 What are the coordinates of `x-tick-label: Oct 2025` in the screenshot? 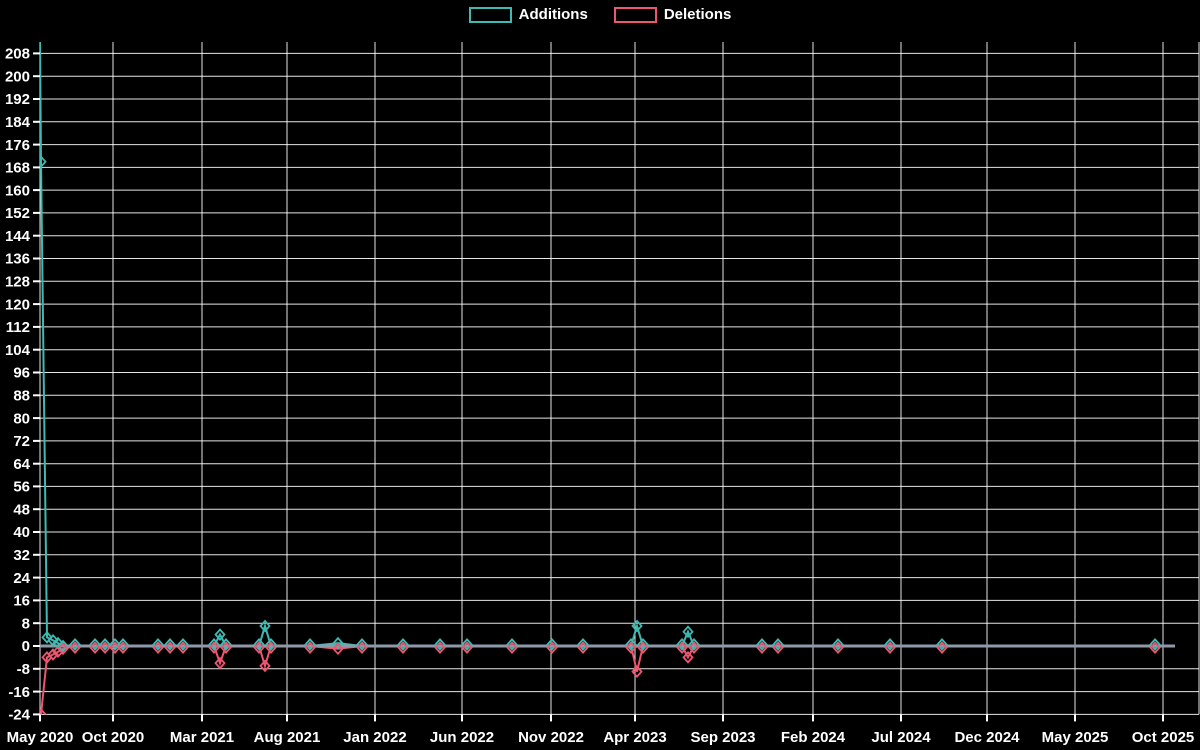 It's located at (1163, 737).